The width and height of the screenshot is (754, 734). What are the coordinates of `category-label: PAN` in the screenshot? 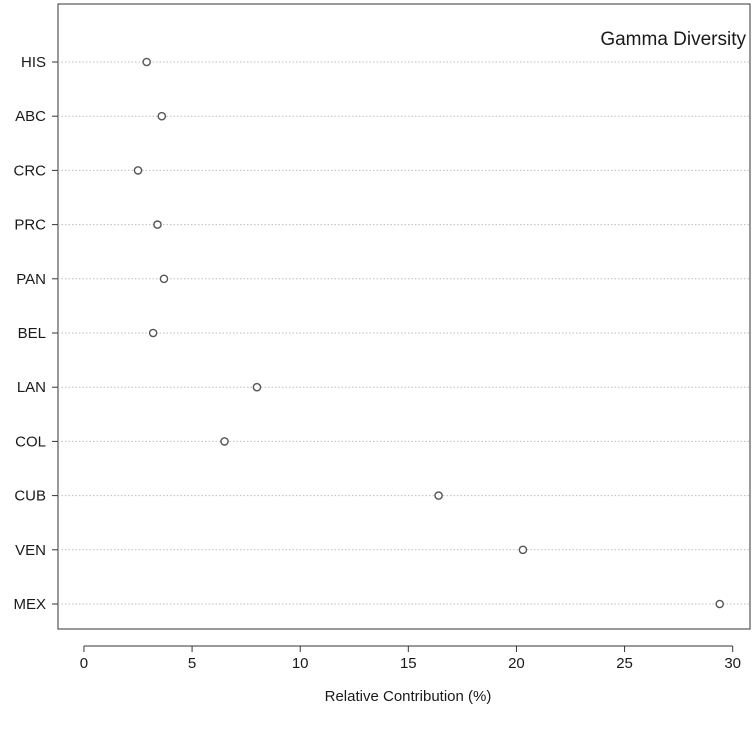 It's located at (31, 279).